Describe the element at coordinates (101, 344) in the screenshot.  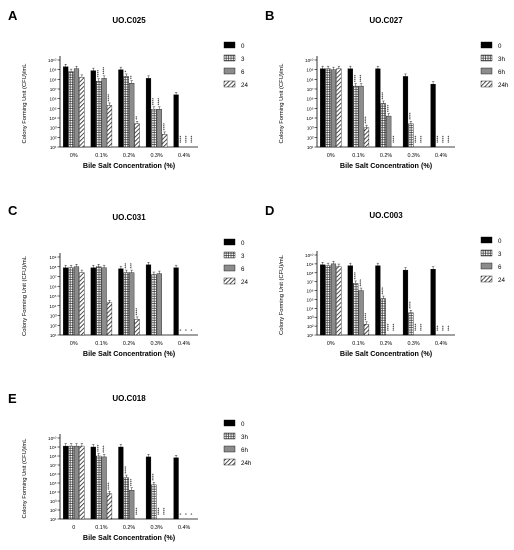
I see `x-tick-label: 0.1%` at that location.